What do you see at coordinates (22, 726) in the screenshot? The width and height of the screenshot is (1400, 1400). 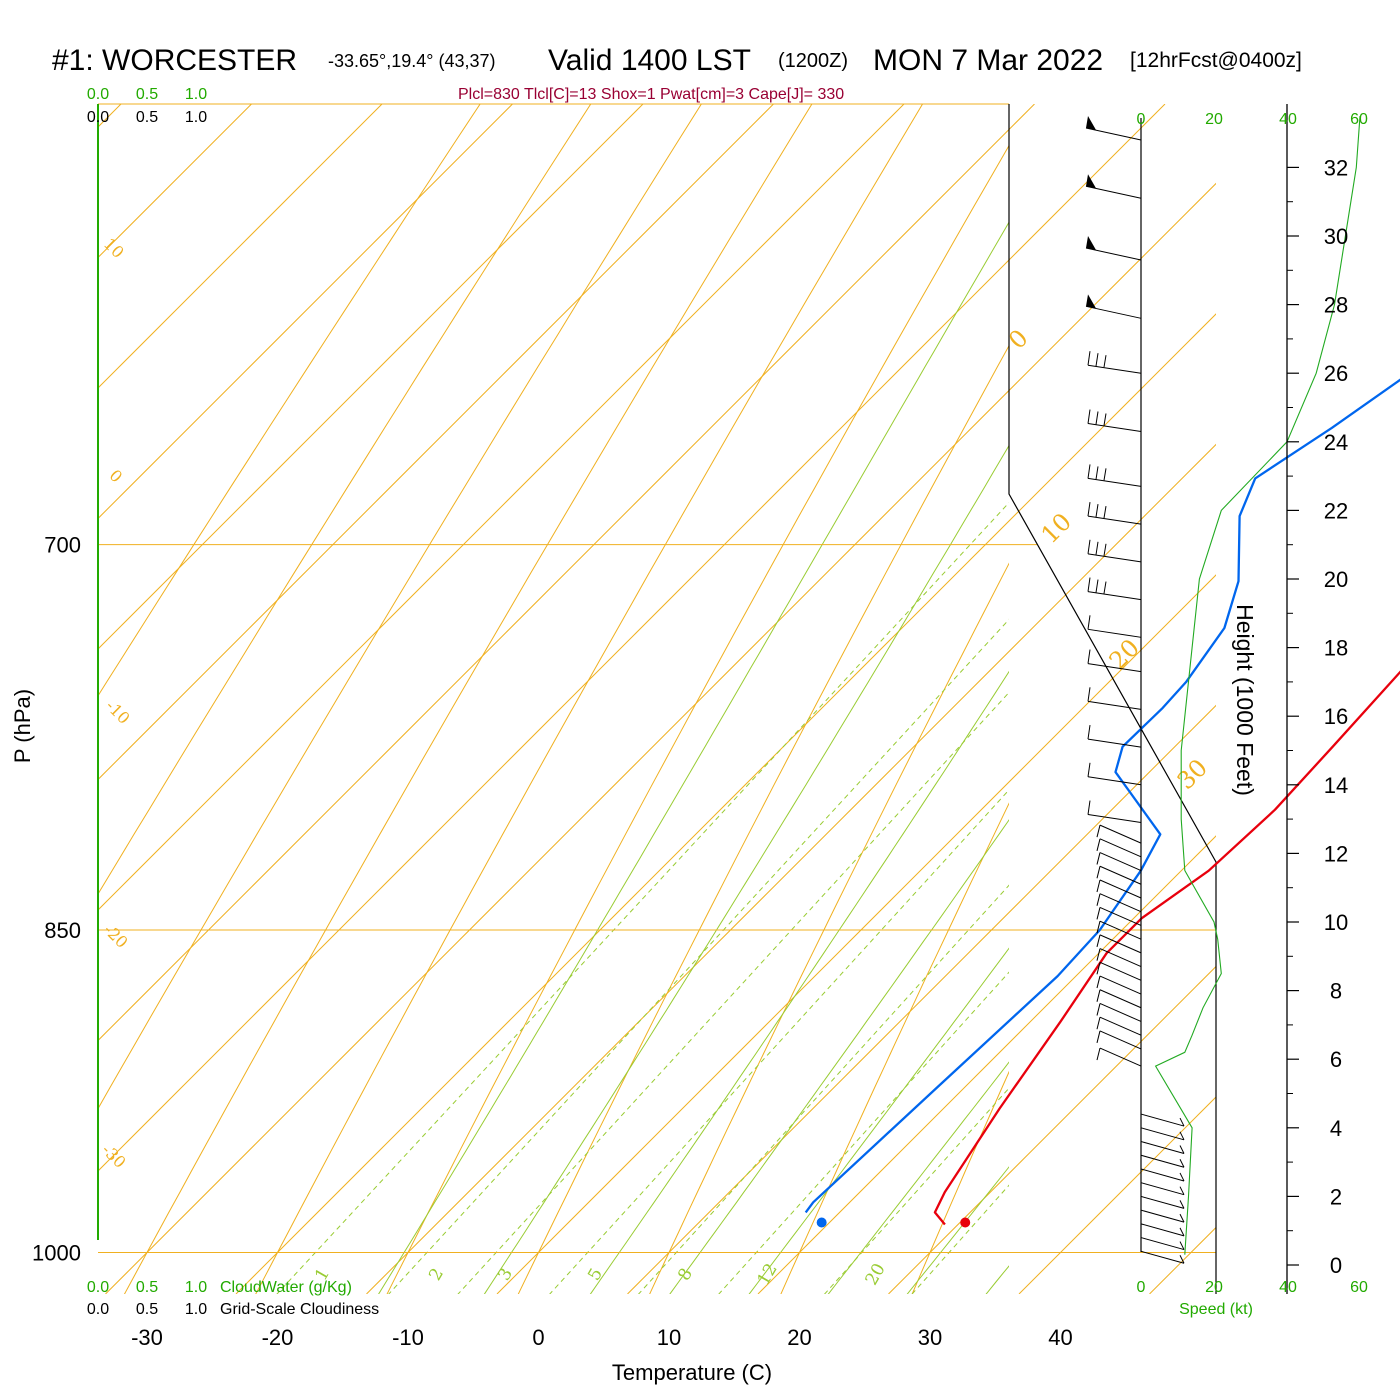 I see `y-axis-label: P (hPa)` at bounding box center [22, 726].